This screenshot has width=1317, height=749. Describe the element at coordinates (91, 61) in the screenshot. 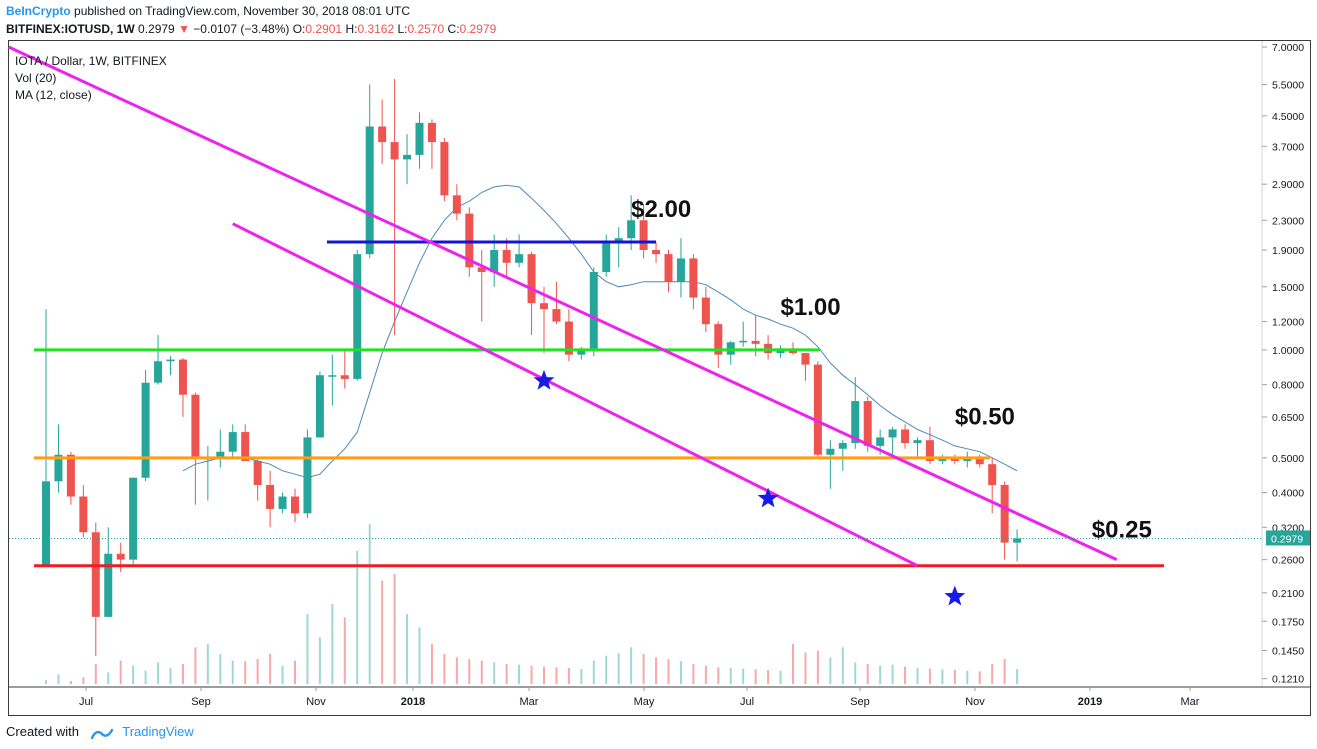

I see `legend-title: IOTA / Dollar, 1W, BITFINEX` at that location.